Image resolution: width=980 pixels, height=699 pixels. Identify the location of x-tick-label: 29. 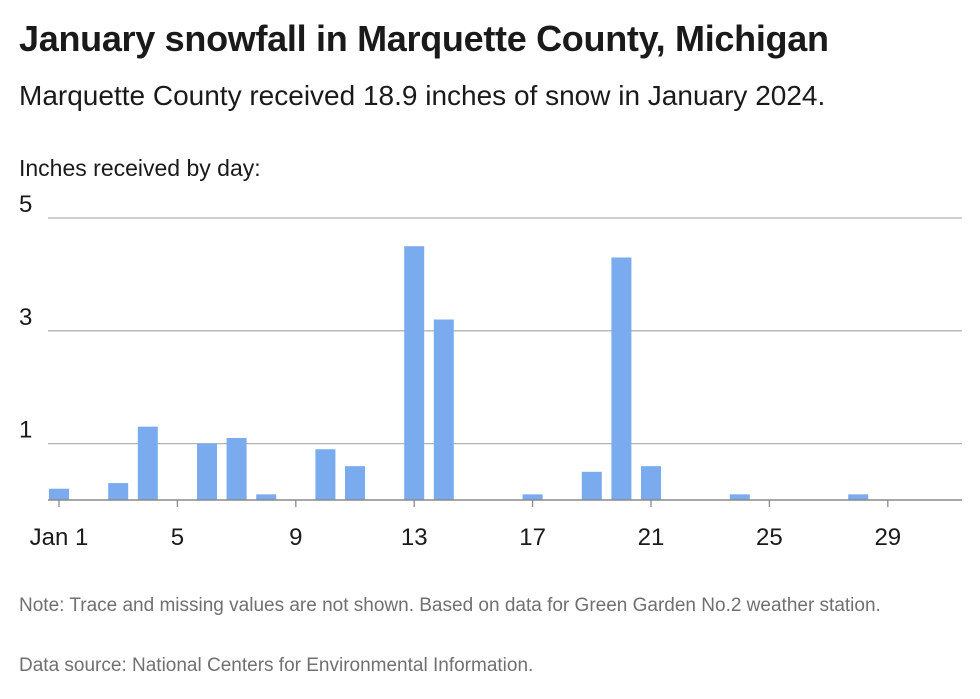
(887, 537).